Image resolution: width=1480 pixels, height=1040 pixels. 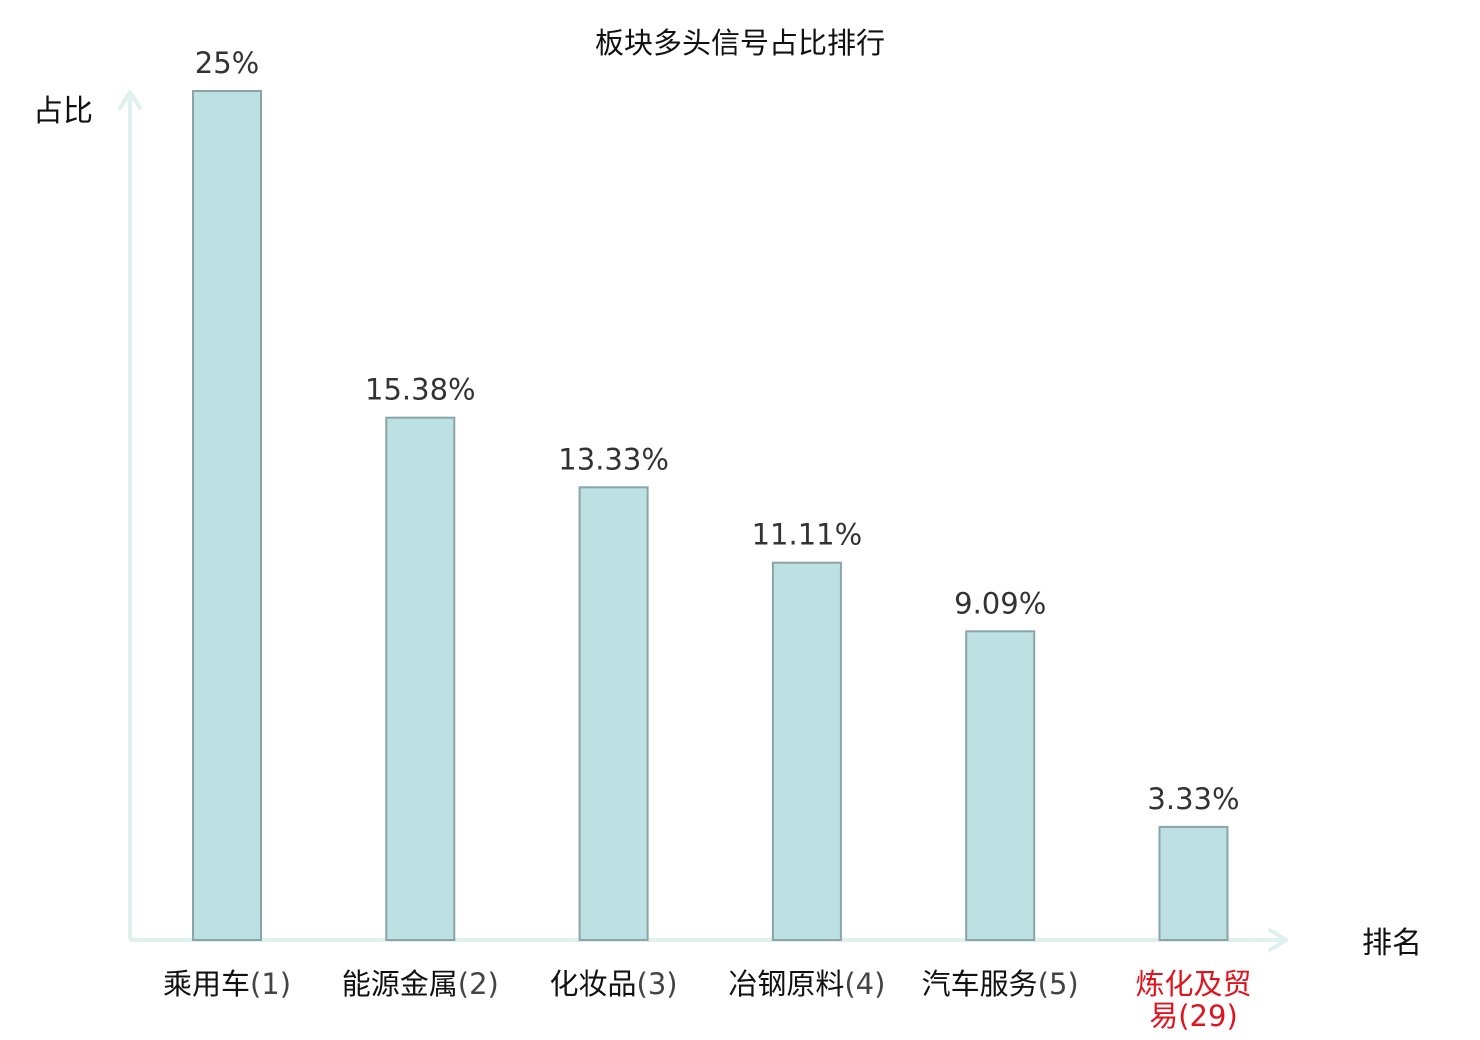 What do you see at coordinates (420, 390) in the screenshot?
I see `bar-value-label: 15.38%` at bounding box center [420, 390].